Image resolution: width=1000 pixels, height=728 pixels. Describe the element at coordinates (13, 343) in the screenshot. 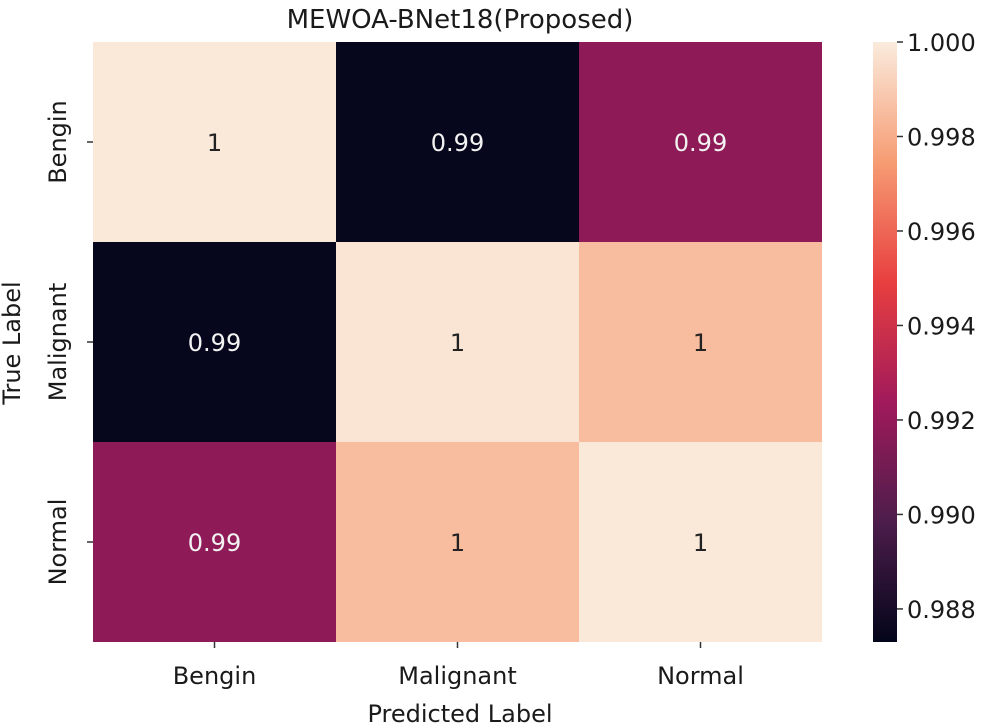

I see `y-axis-label: True Label` at that location.